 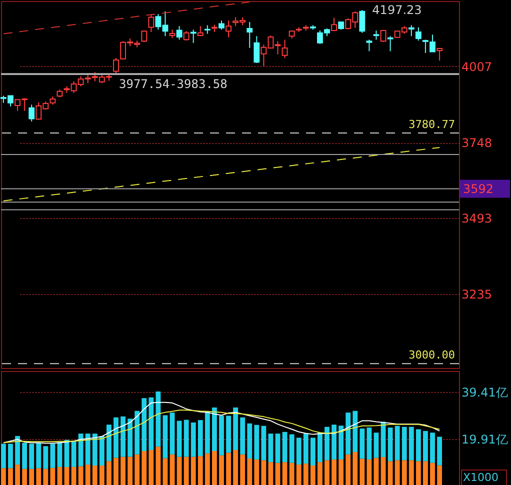 What do you see at coordinates (485, 439) in the screenshot?
I see `y-tick-label: 19.91亿` at bounding box center [485, 439].